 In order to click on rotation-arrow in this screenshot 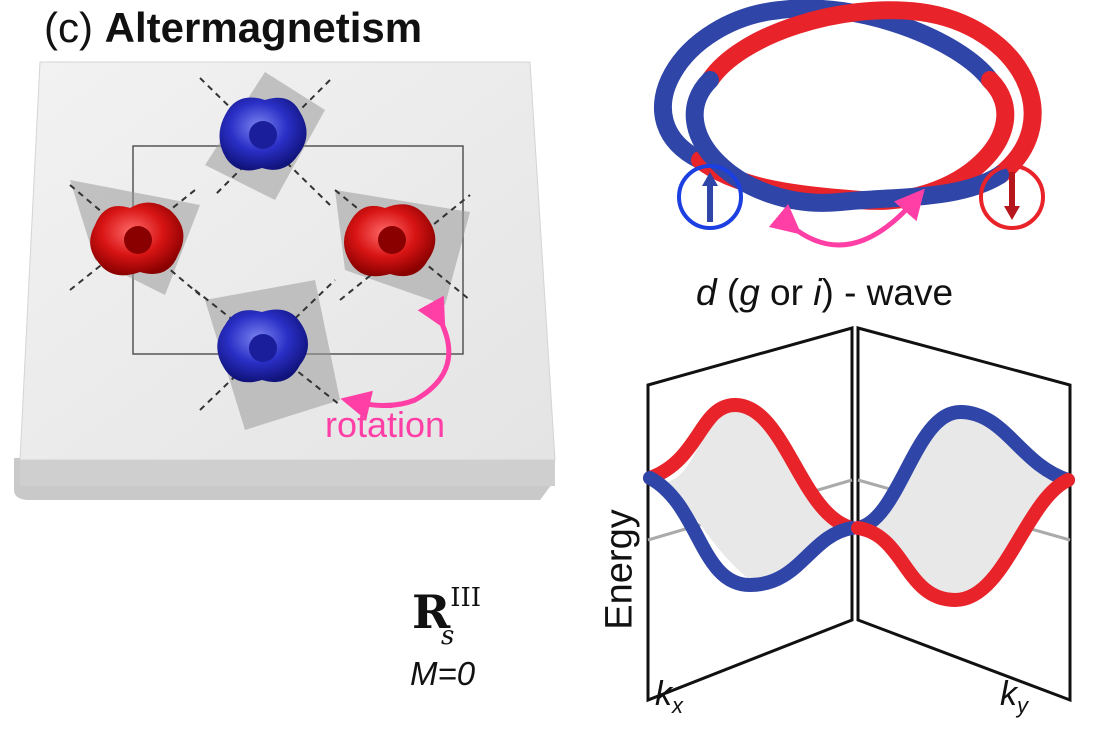, I will do `click(396, 357)`.